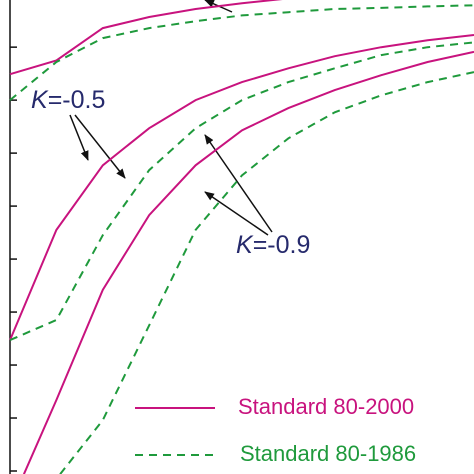  What do you see at coordinates (273, 245) in the screenshot?
I see `annotation: K=-0.9` at bounding box center [273, 245].